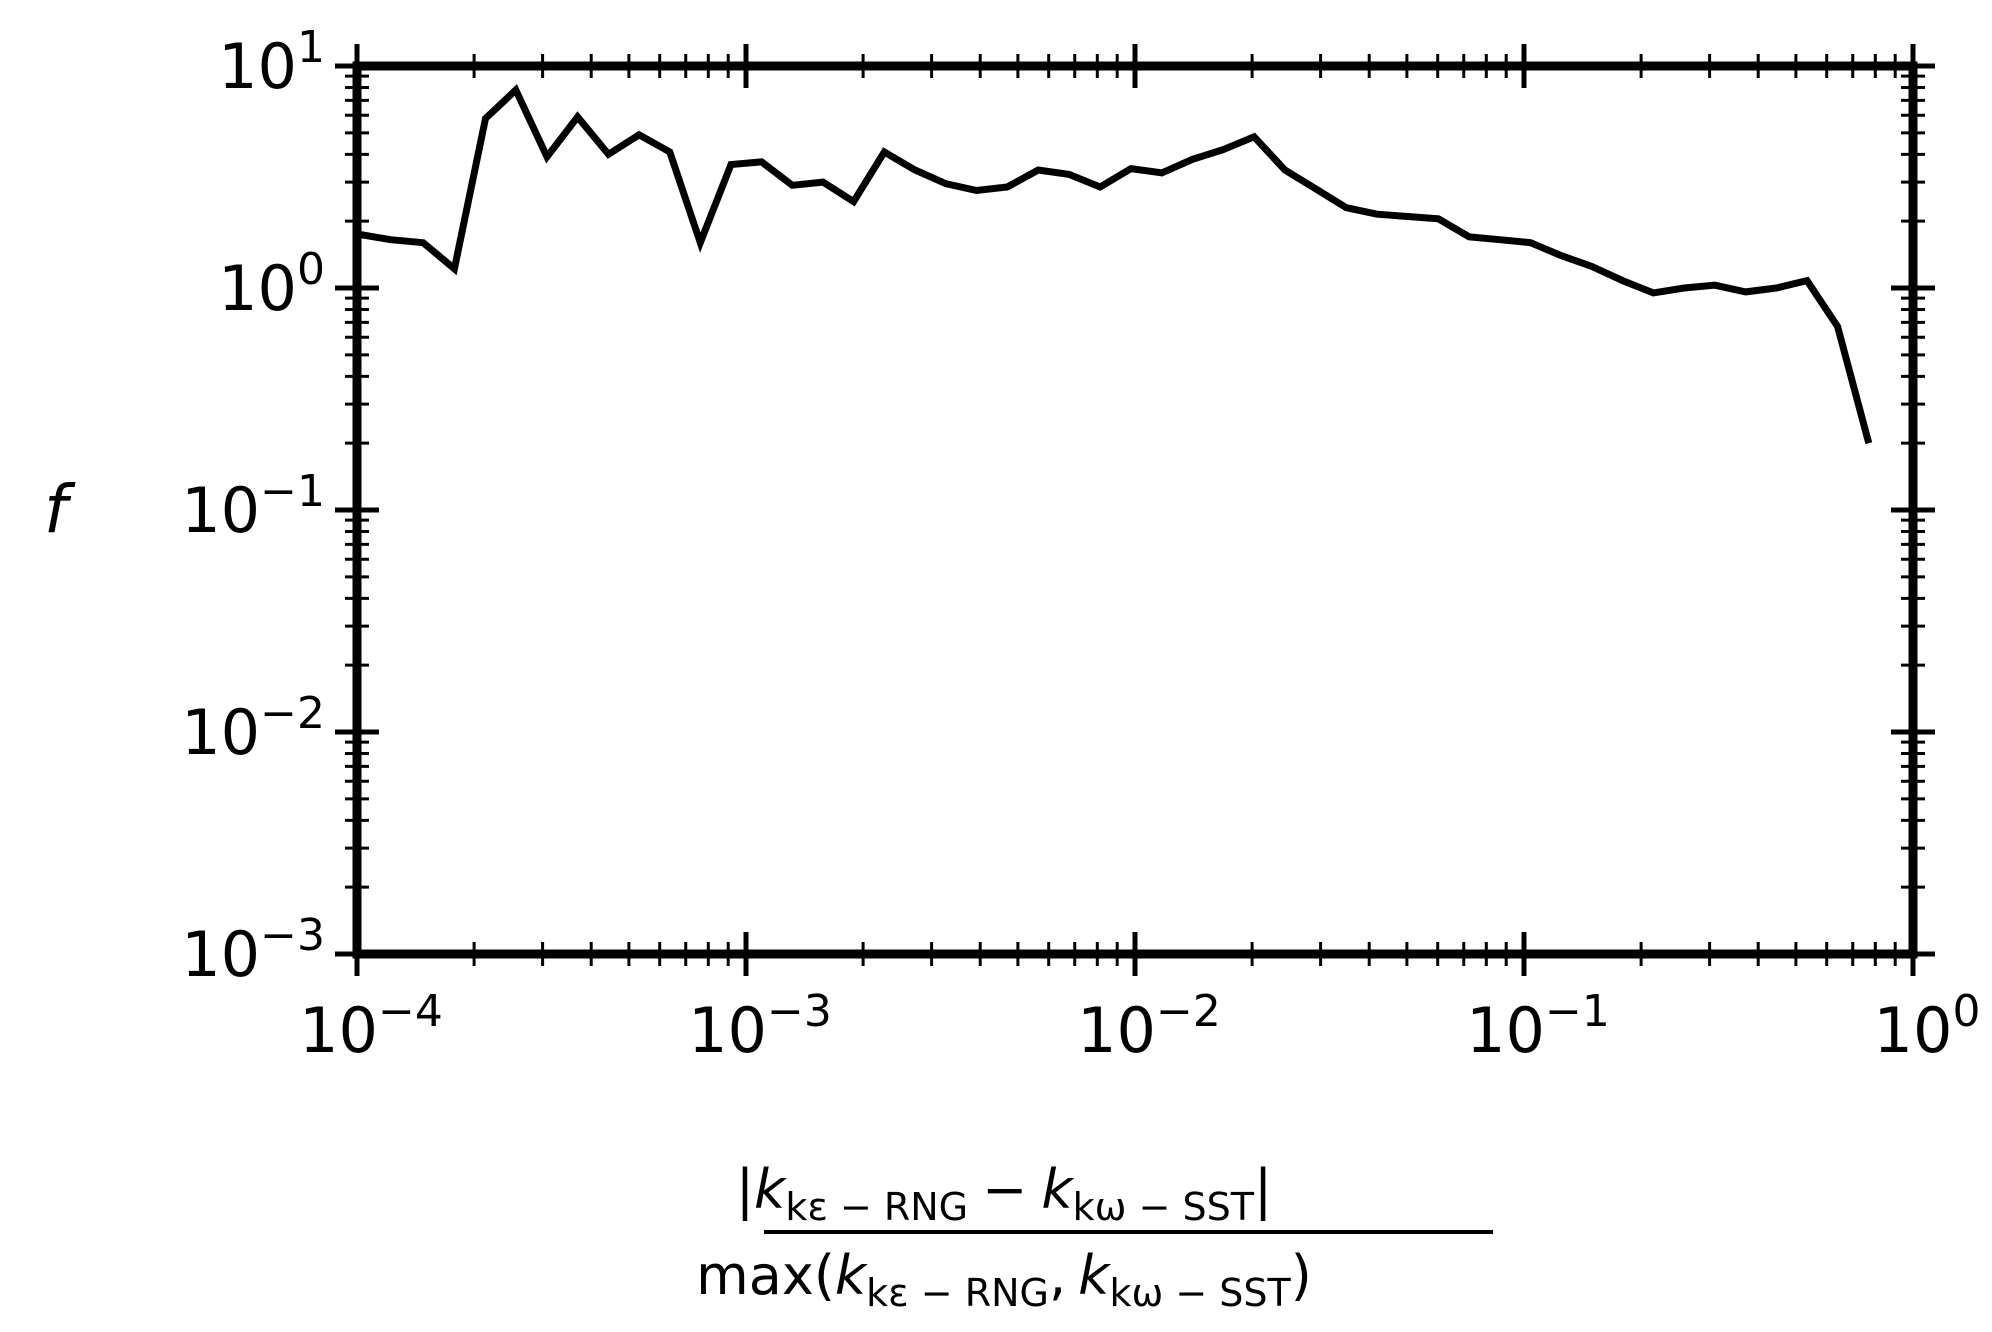  I want to click on x-axis-label-denominator: max(kkε − RNG, kkω − SST), so click(1004, 1279).